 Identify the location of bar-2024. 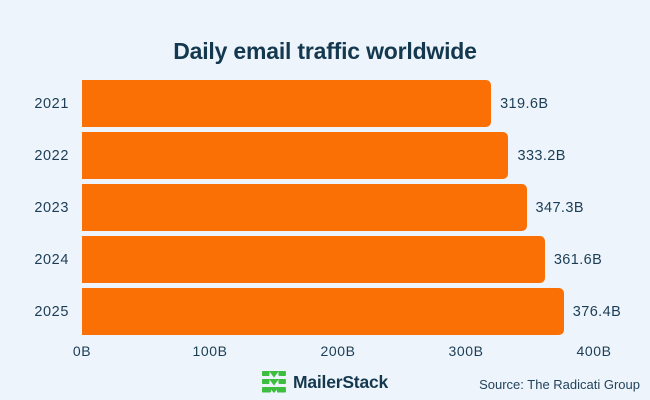
(313, 259).